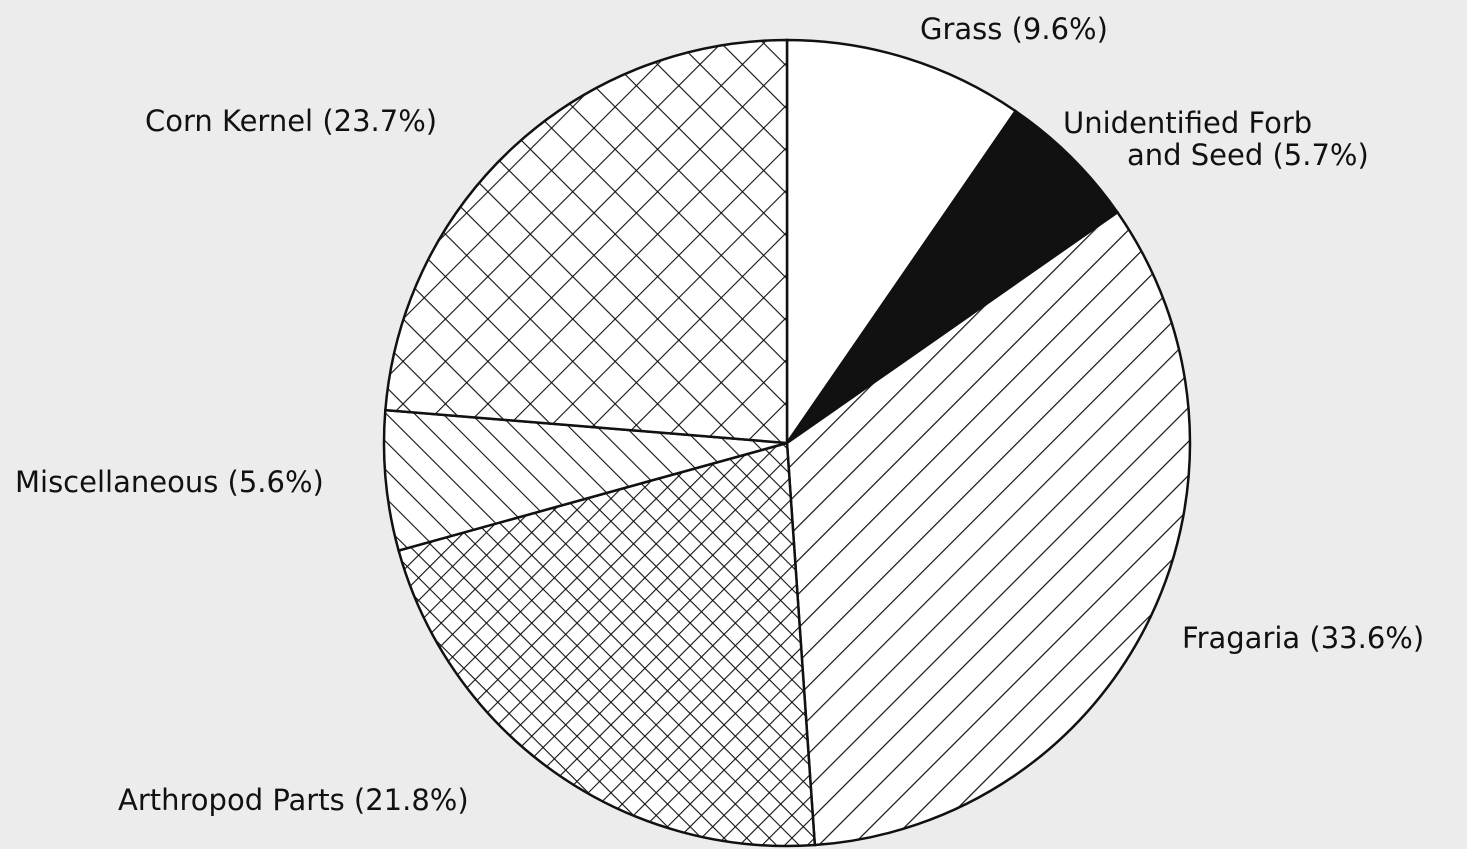 The image size is (1467, 849). I want to click on label-line: Fragaria (33.6%), so click(1303, 638).